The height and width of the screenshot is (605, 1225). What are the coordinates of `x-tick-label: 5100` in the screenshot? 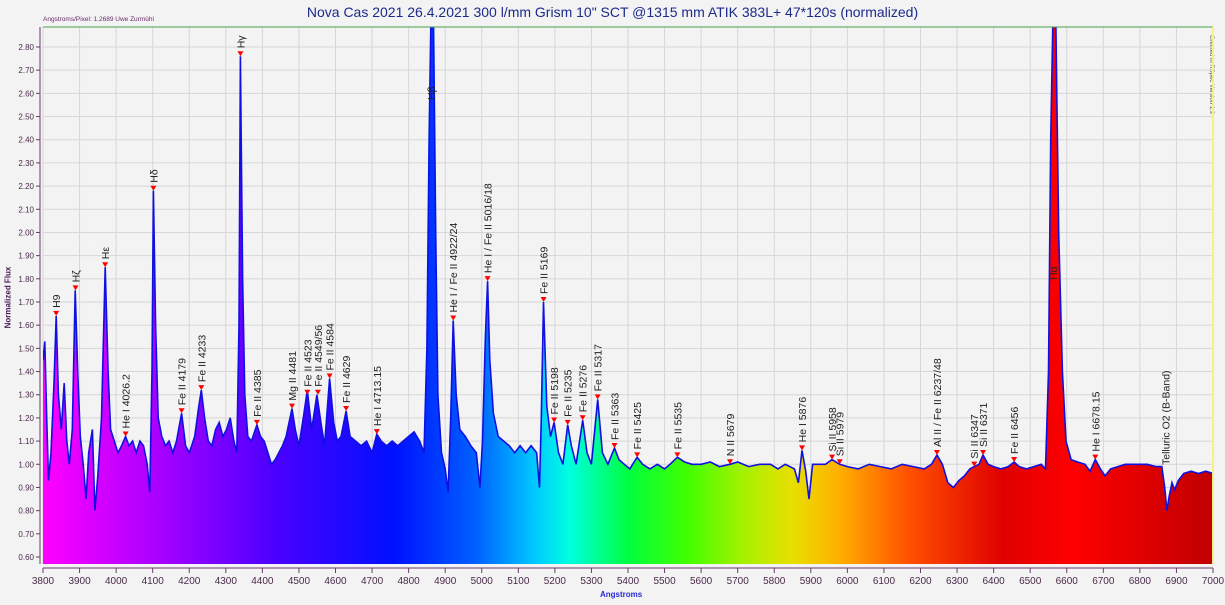 It's located at (518, 581).